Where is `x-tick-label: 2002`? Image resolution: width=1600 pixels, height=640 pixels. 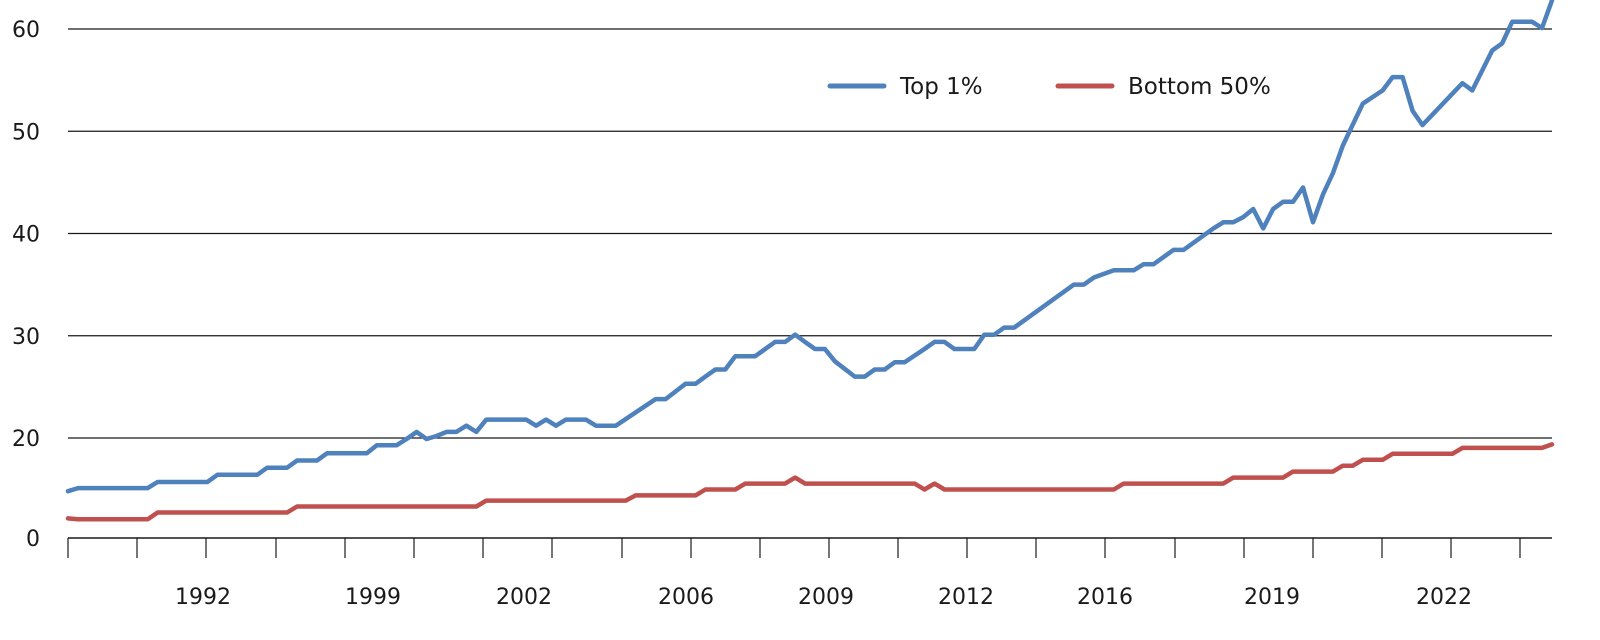 x-tick-label: 2002 is located at coordinates (524, 597).